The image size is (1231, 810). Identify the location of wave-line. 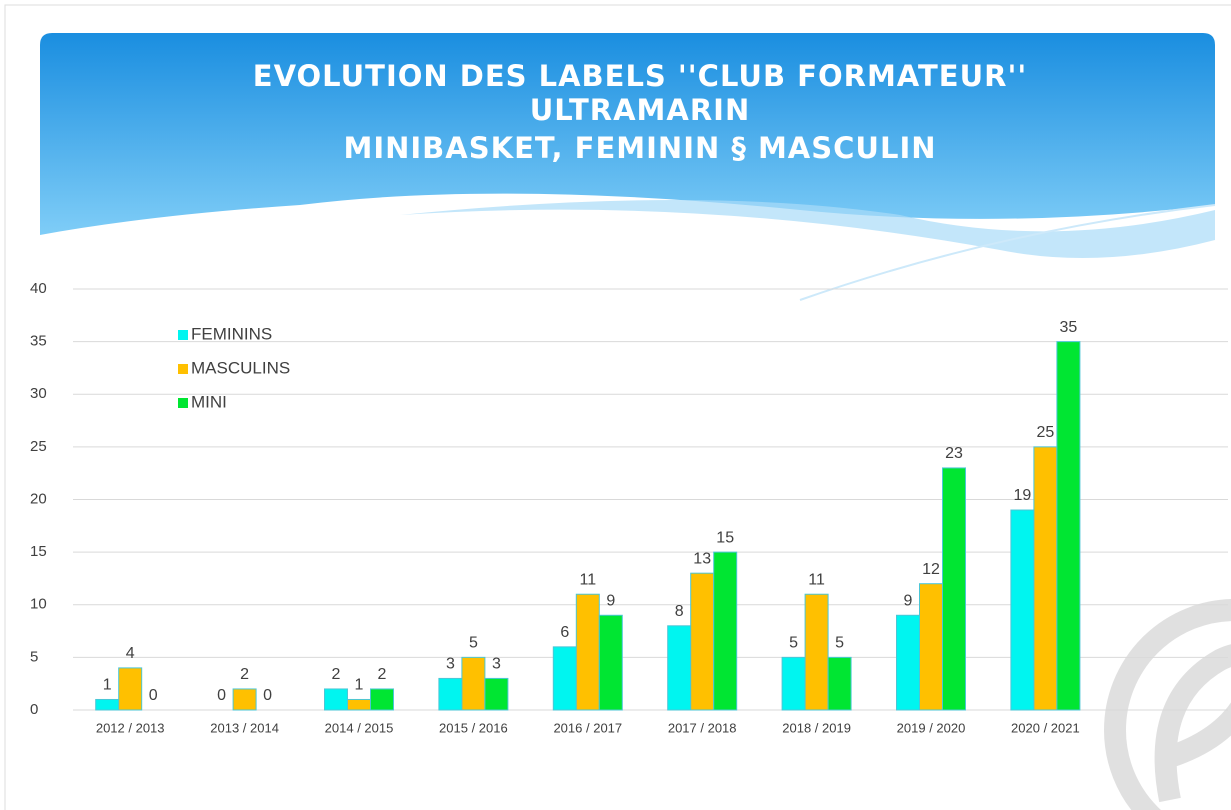
(1007, 252).